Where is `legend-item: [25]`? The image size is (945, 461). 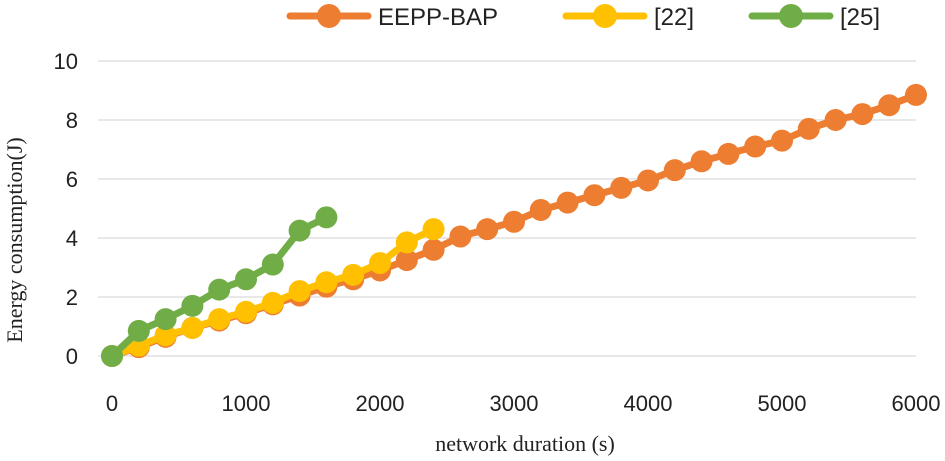 legend-item: [25] is located at coordinates (814, 17).